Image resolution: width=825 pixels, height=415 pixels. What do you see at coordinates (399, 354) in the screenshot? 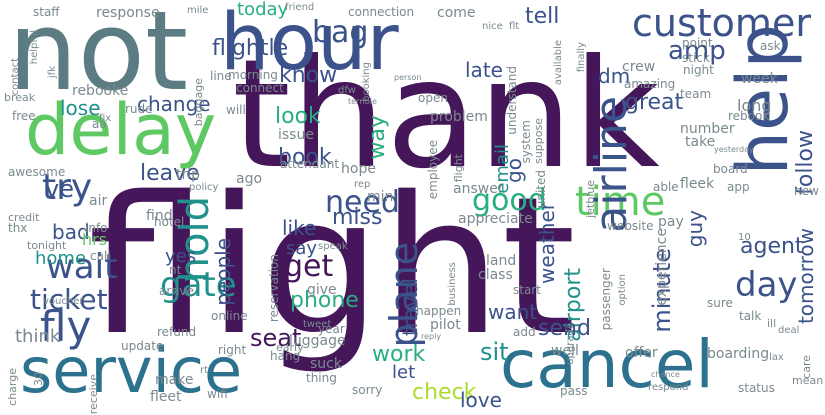
I see `cloud-word: work` at bounding box center [399, 354].